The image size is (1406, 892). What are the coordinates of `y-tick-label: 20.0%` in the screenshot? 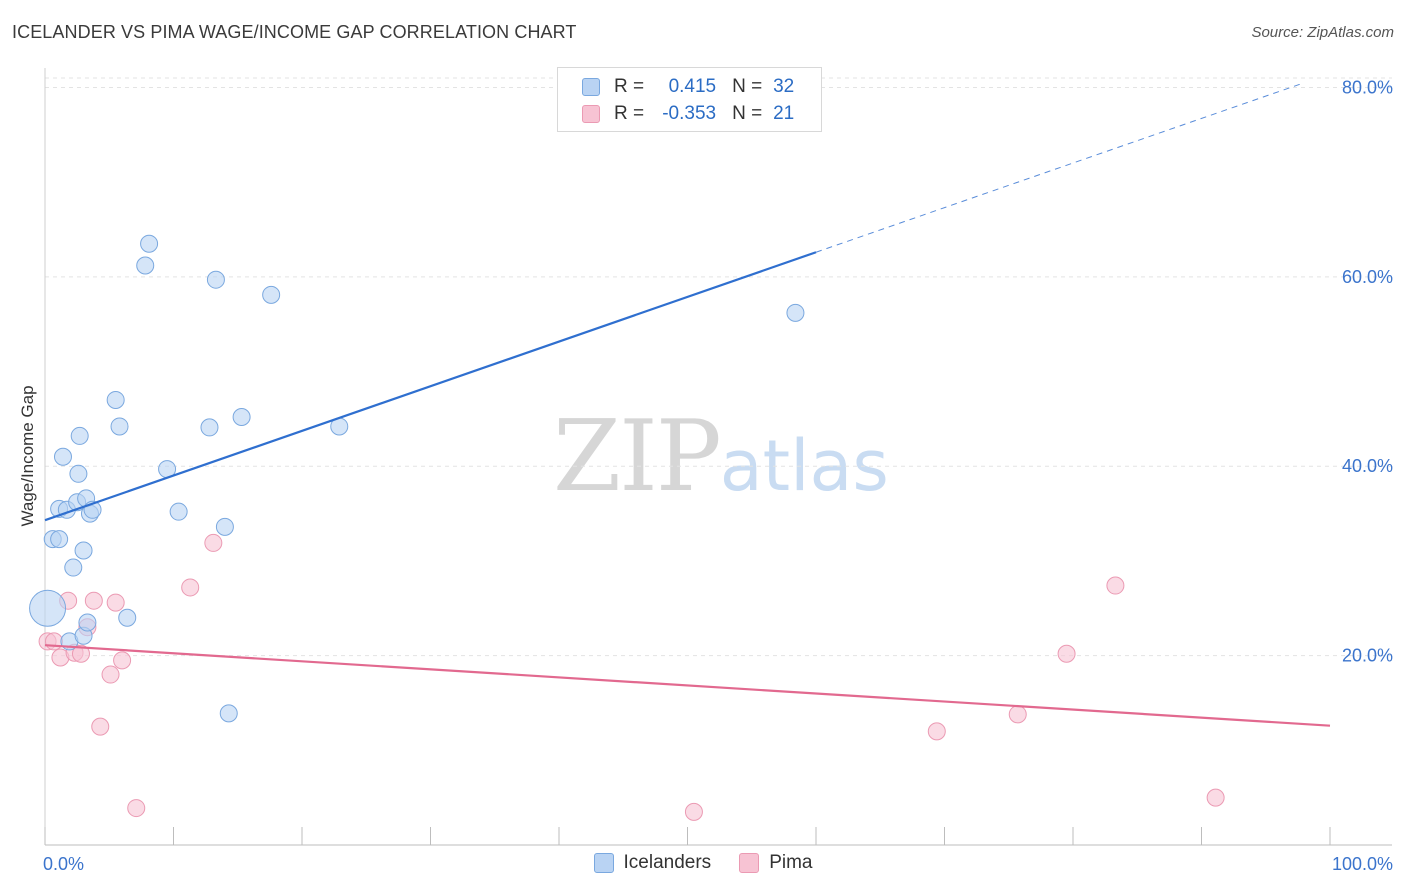 It's located at (1367, 656).